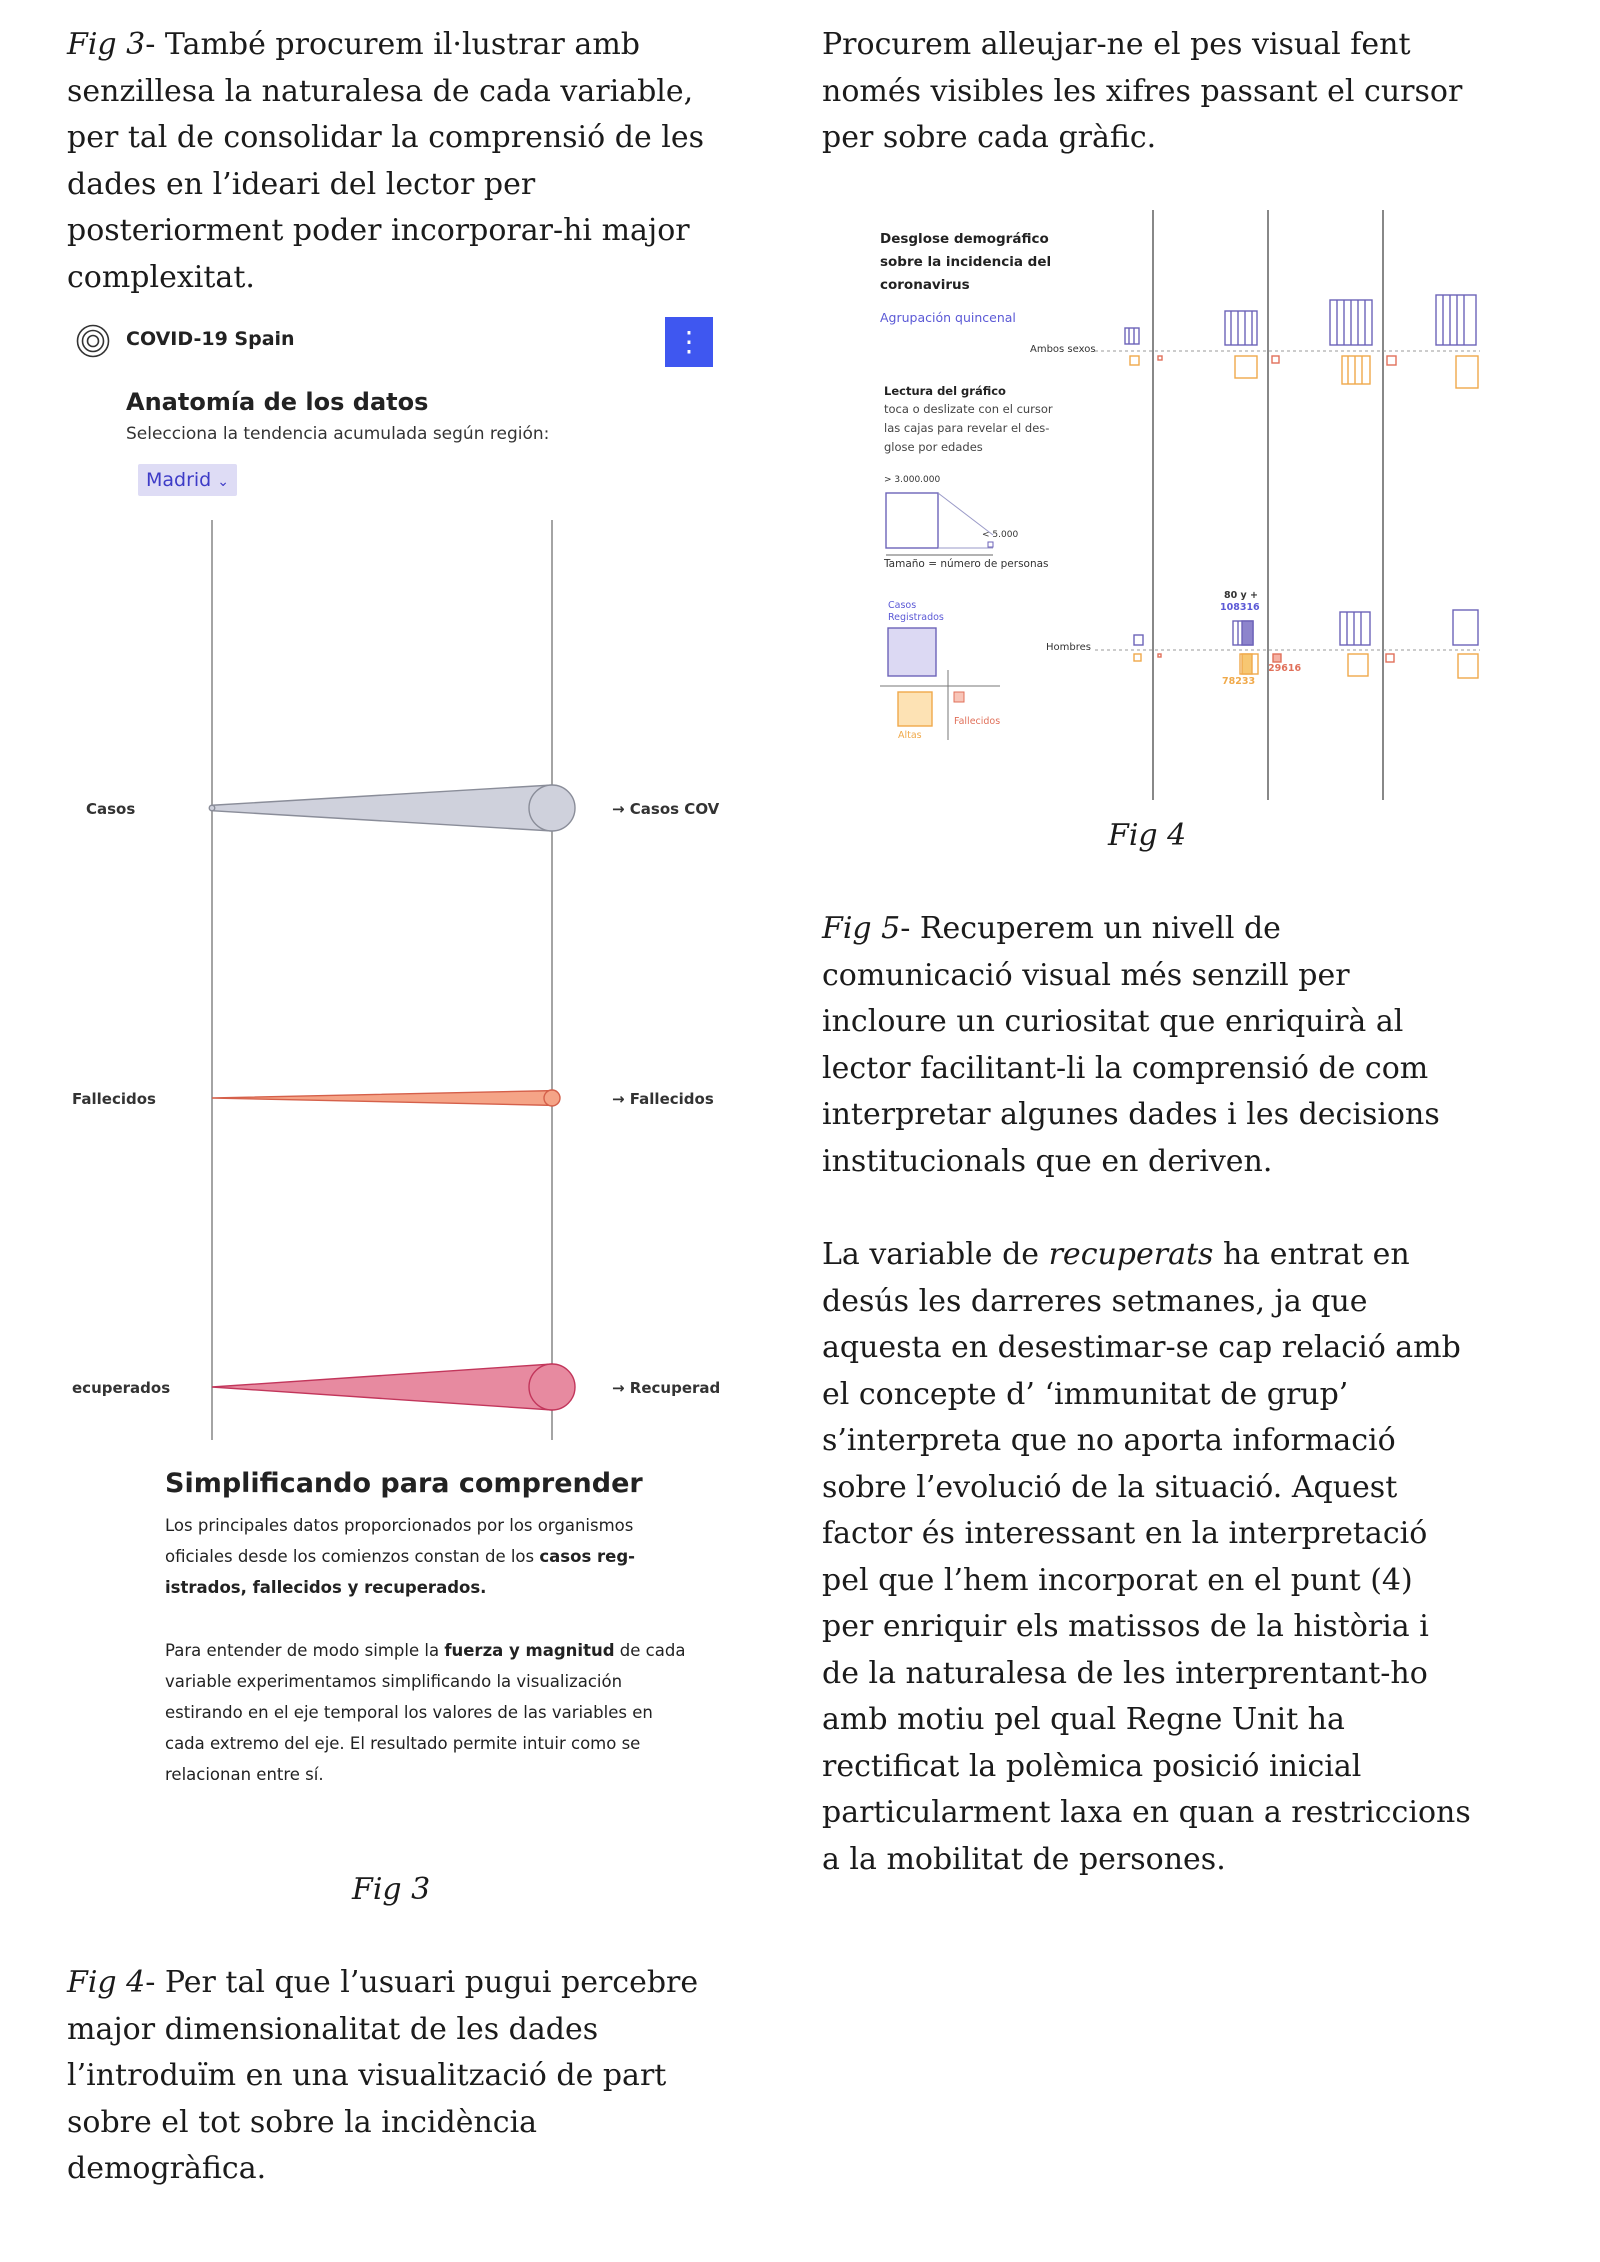 The width and height of the screenshot is (1600, 2262). I want to click on legend-max-label: > 3.000.000, so click(912, 480).